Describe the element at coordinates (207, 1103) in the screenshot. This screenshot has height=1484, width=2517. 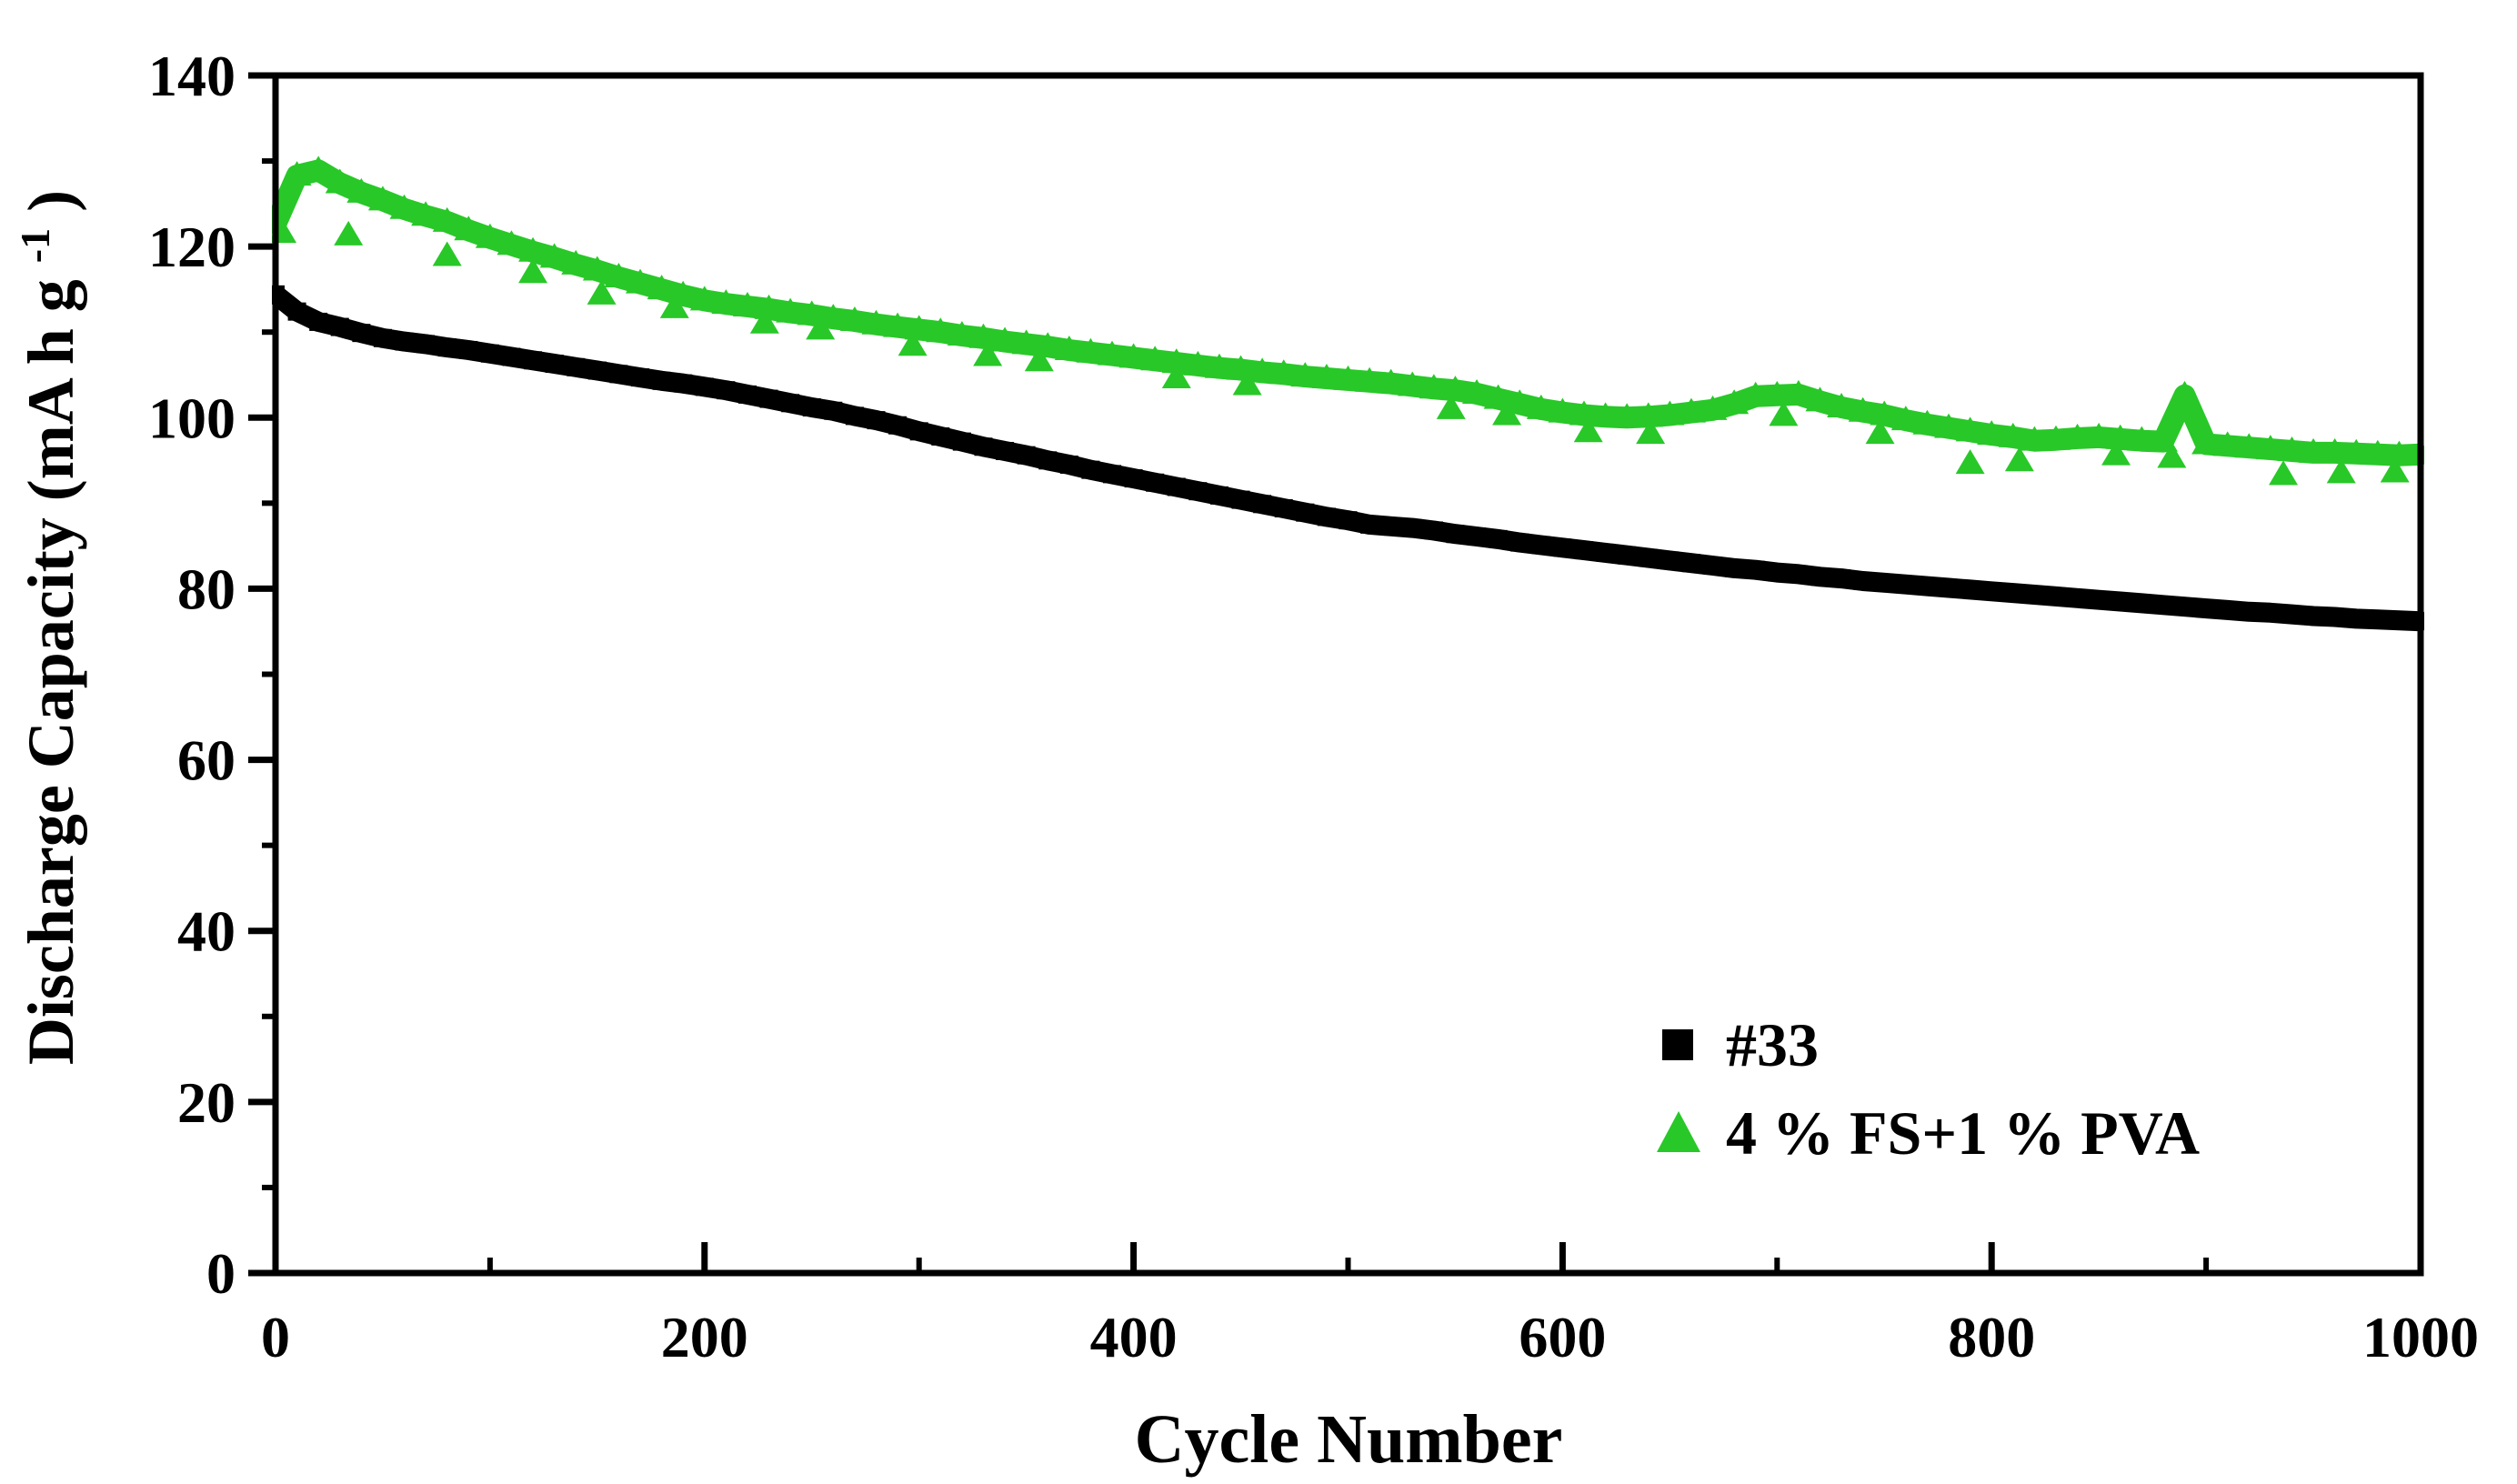
I see `y-tick-label: 20` at that location.